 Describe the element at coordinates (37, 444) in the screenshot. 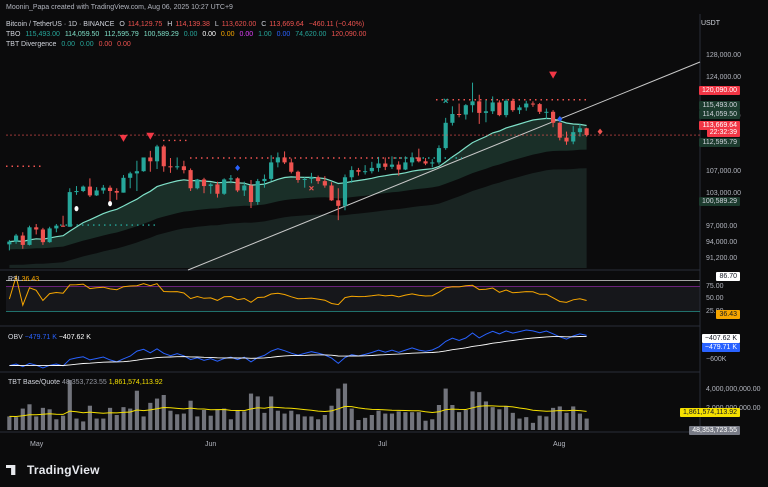

I see `time-axis-label: May` at that location.